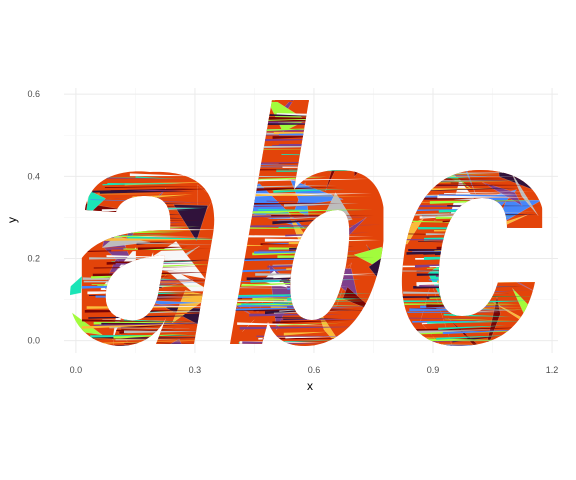 The width and height of the screenshot is (576, 480). I want to click on y-tick-label: 0.4, so click(33, 176).